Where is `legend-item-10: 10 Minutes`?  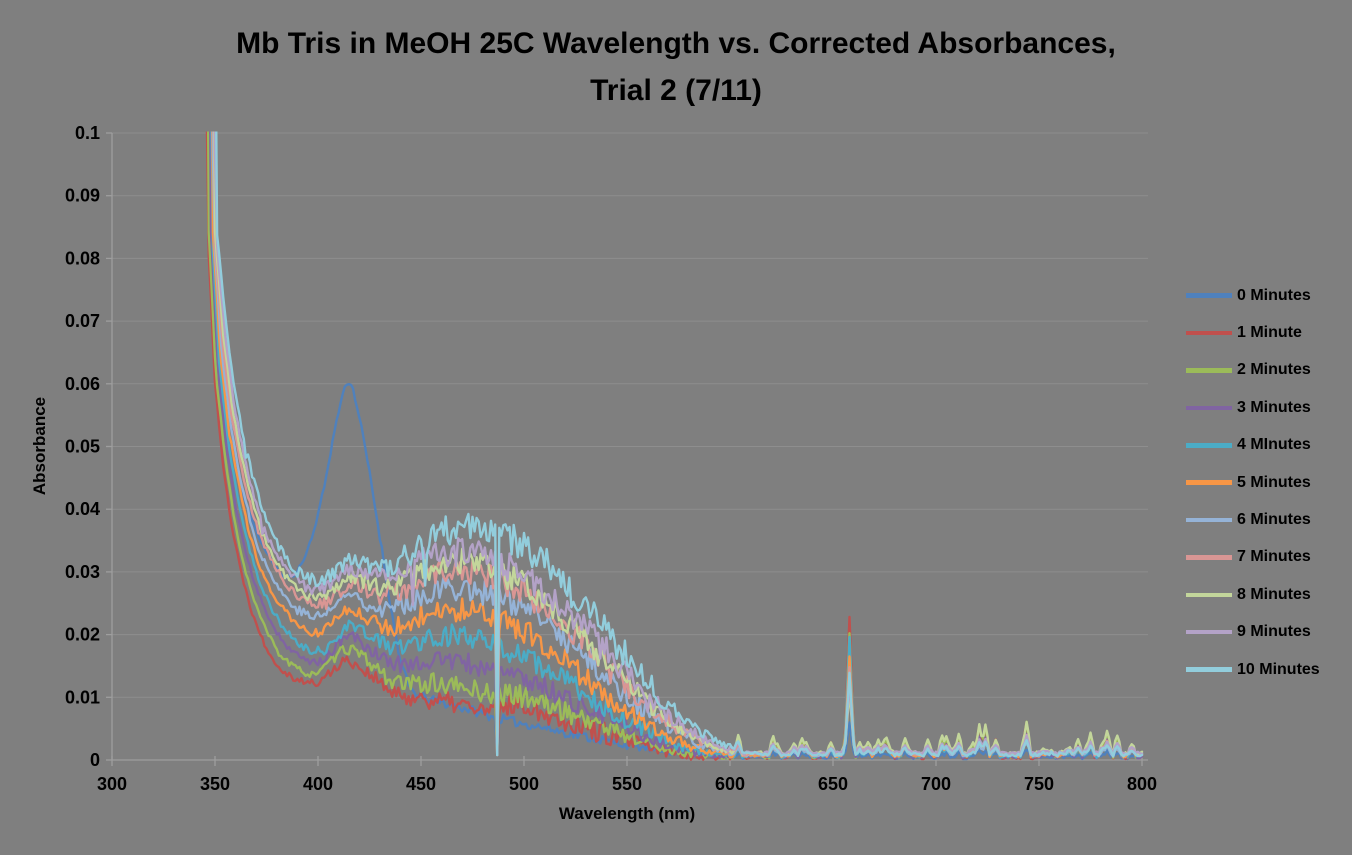 legend-item-10: 10 Minutes is located at coordinates (1253, 669).